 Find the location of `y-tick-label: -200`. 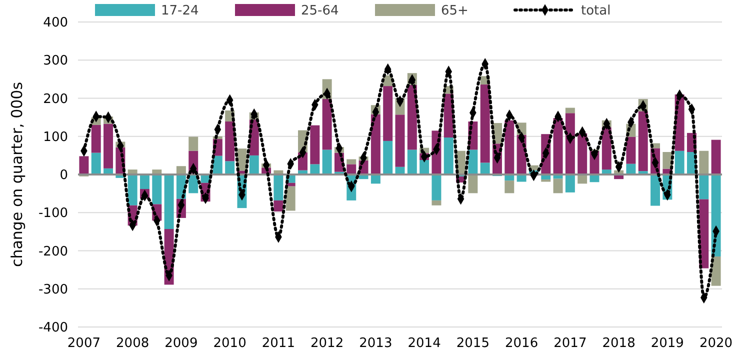

y-tick-label: -200 is located at coordinates (53, 252).